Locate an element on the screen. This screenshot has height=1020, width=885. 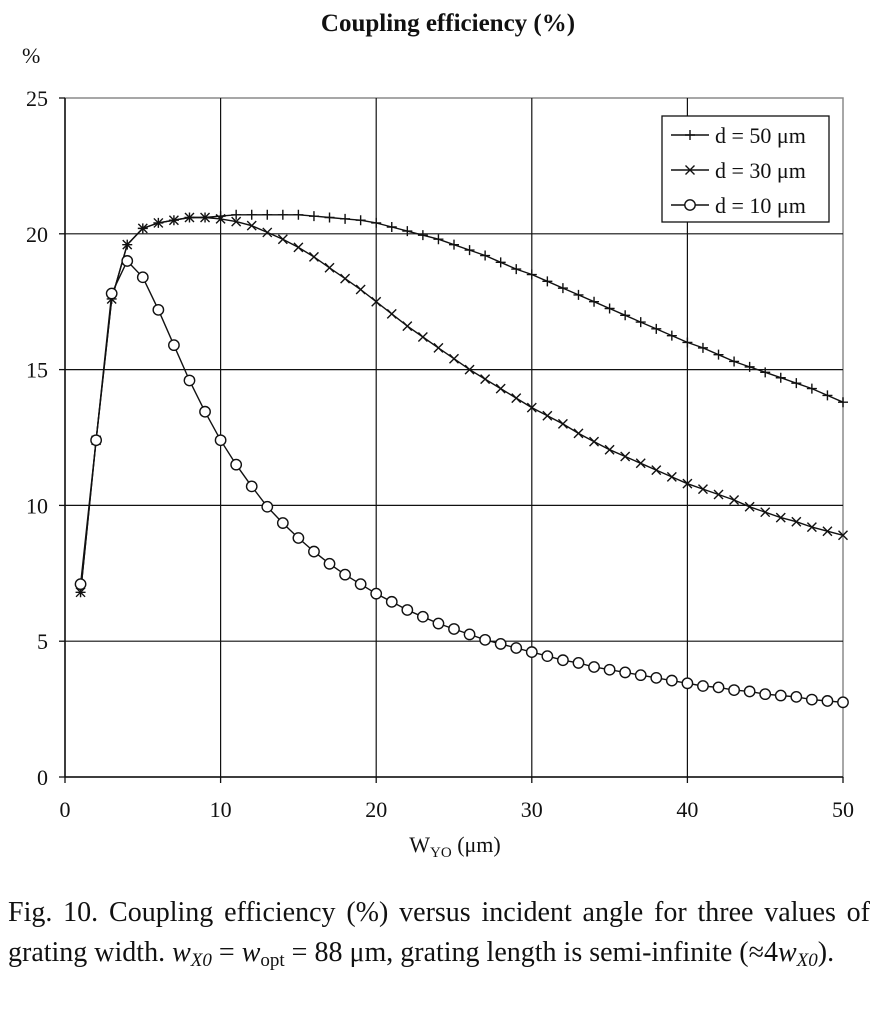
legend-label-plus: d = 50 μm is located at coordinates (760, 135).